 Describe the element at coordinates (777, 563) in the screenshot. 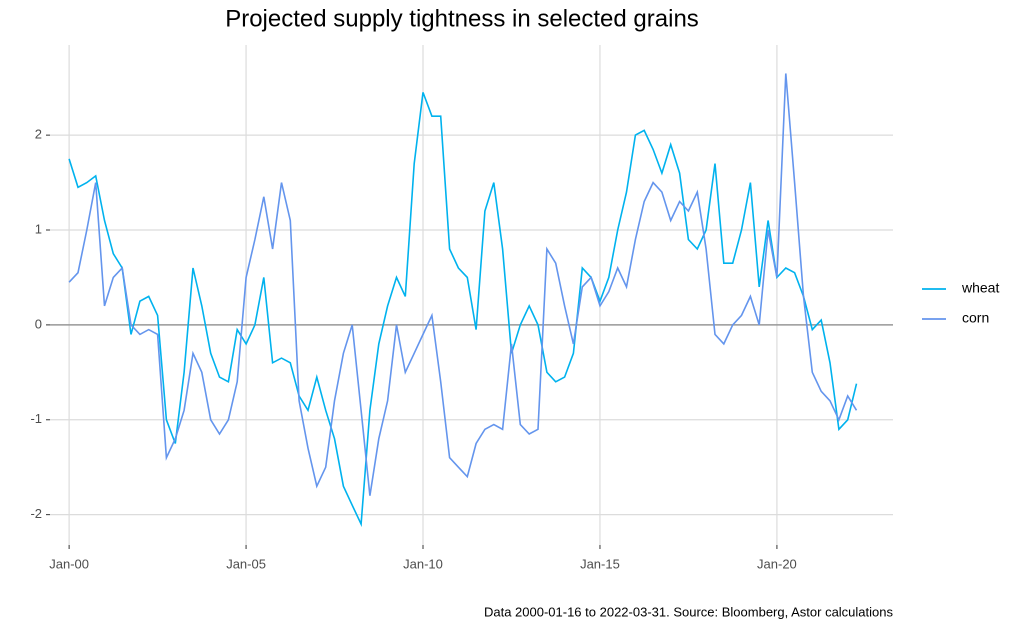

I see `x-tick-label: Jan-20` at that location.